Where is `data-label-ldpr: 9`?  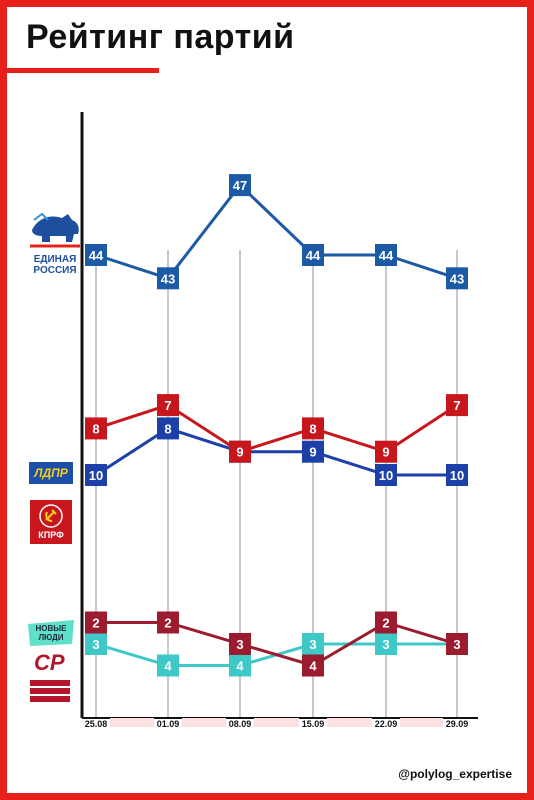 data-label-ldpr: 9 is located at coordinates (312, 452).